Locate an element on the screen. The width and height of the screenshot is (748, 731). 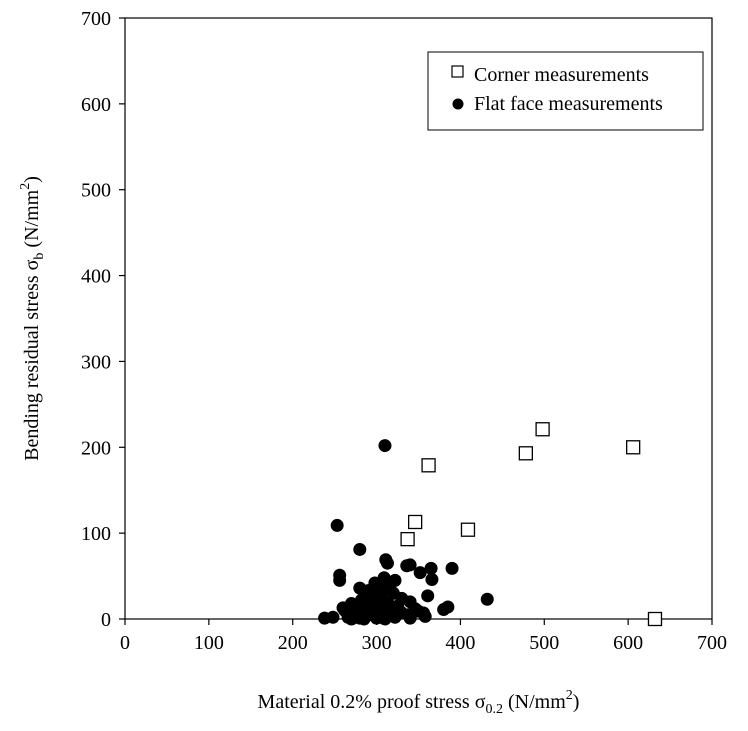
x-axis-title-main: Material 0.2% proof stress σ is located at coordinates (372, 702).